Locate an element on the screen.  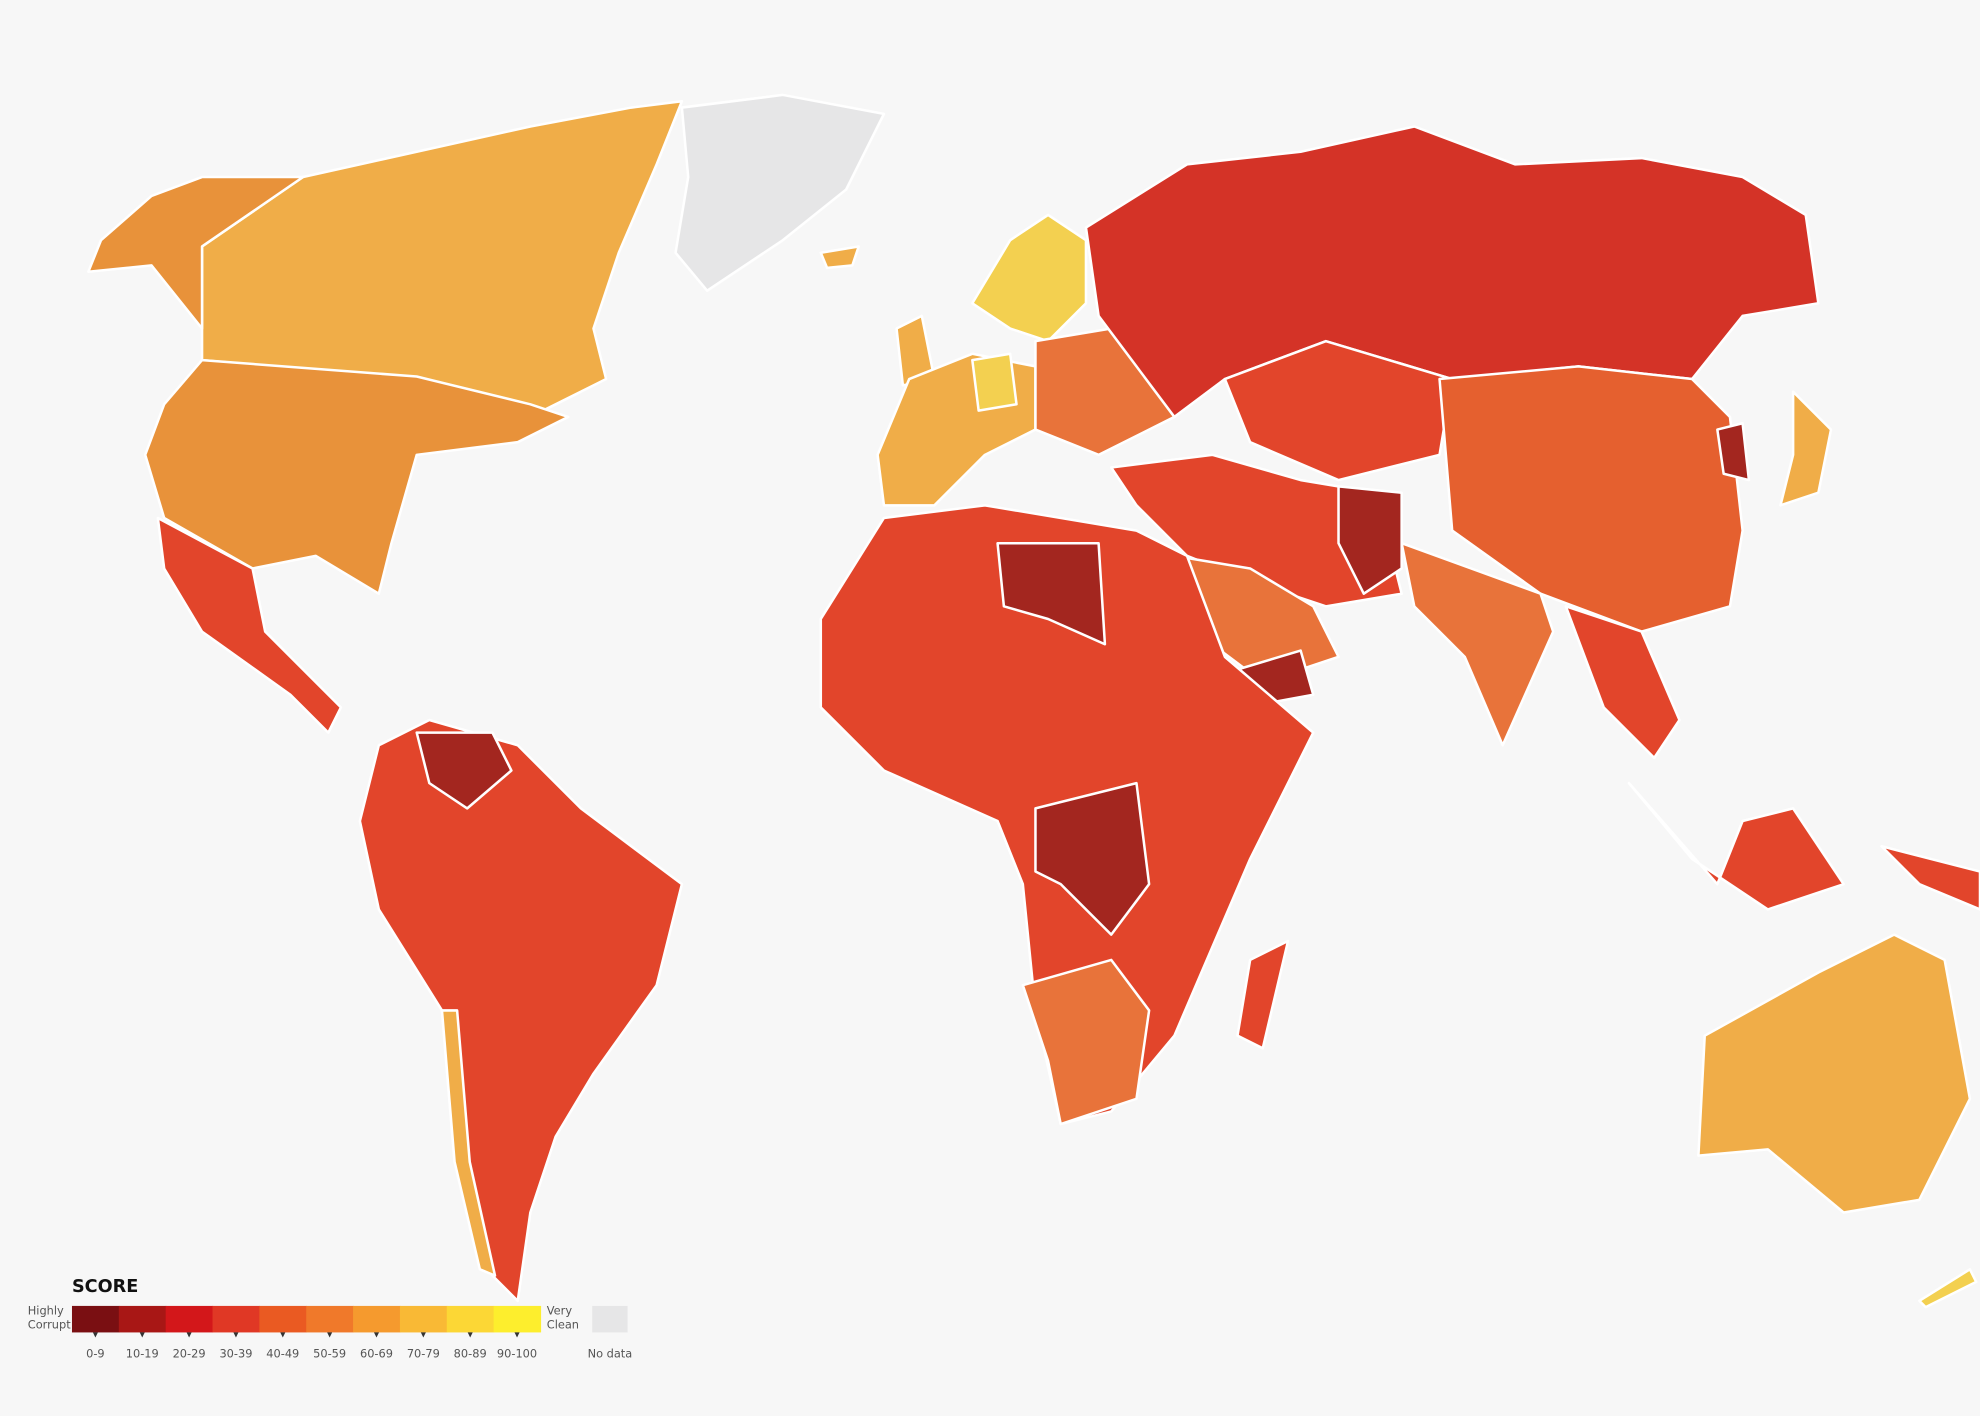
russia is located at coordinates (1452, 272).